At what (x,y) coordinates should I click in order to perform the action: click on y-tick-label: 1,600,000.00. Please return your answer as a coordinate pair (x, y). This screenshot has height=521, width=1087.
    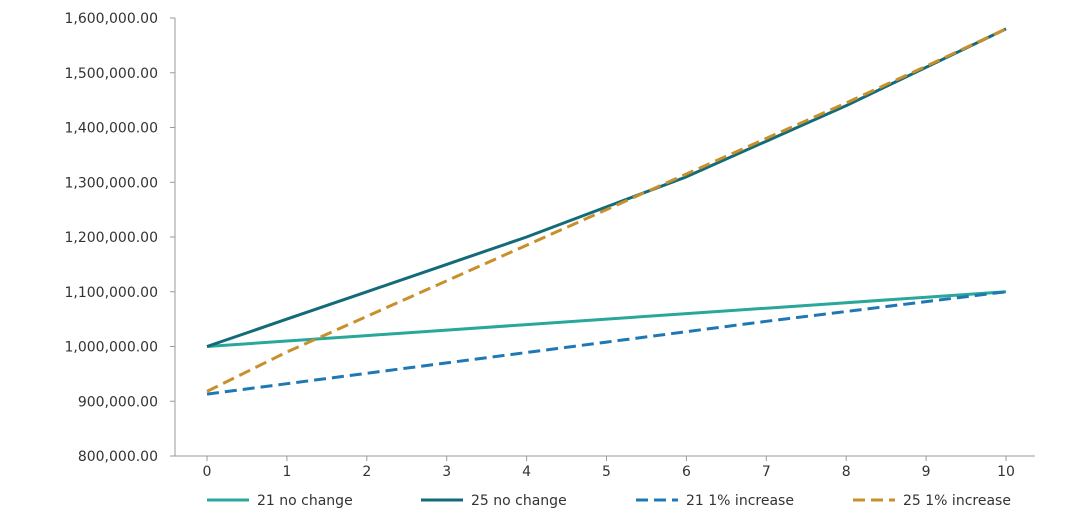
    Looking at the image, I should click on (111, 19).